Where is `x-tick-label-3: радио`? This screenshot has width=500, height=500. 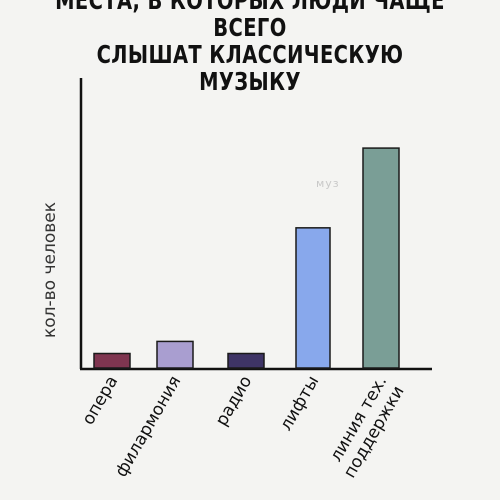
x-tick-label-3: радио is located at coordinates (234, 401).